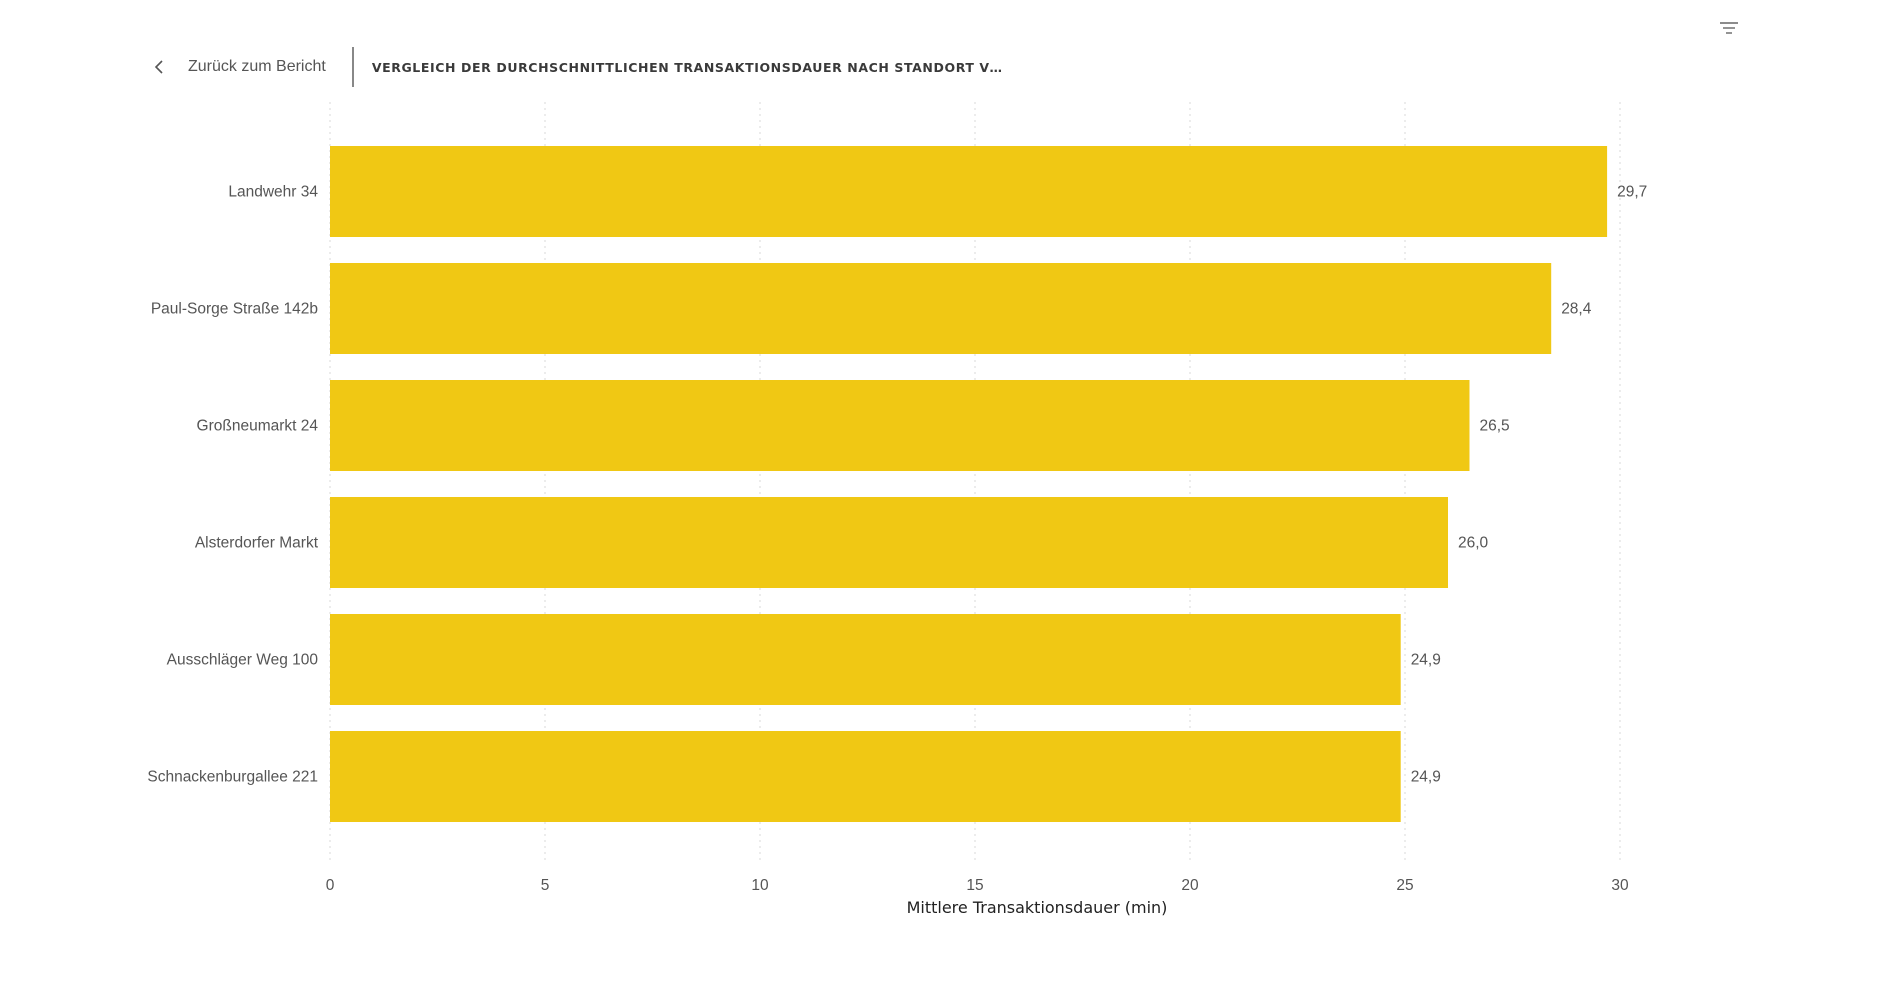  Describe the element at coordinates (257, 543) in the screenshot. I see `category-label: Alsterdorfer Markt` at that location.